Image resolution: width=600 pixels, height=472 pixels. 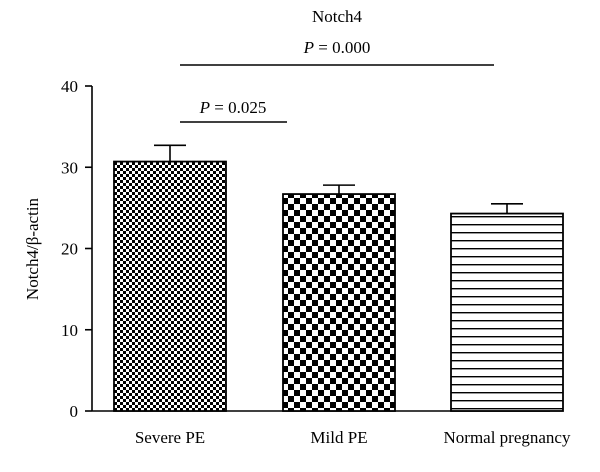 What do you see at coordinates (69, 249) in the screenshot?
I see `y-tick-label: 20` at bounding box center [69, 249].